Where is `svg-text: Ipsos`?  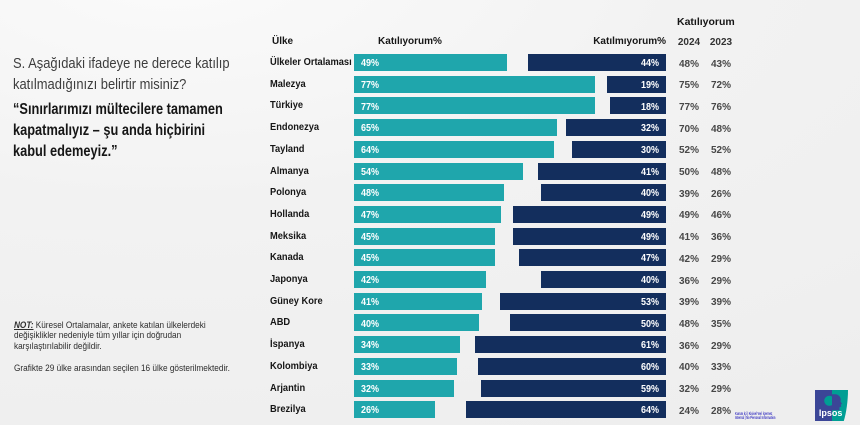 svg-text: Ipsos is located at coordinates (831, 413).